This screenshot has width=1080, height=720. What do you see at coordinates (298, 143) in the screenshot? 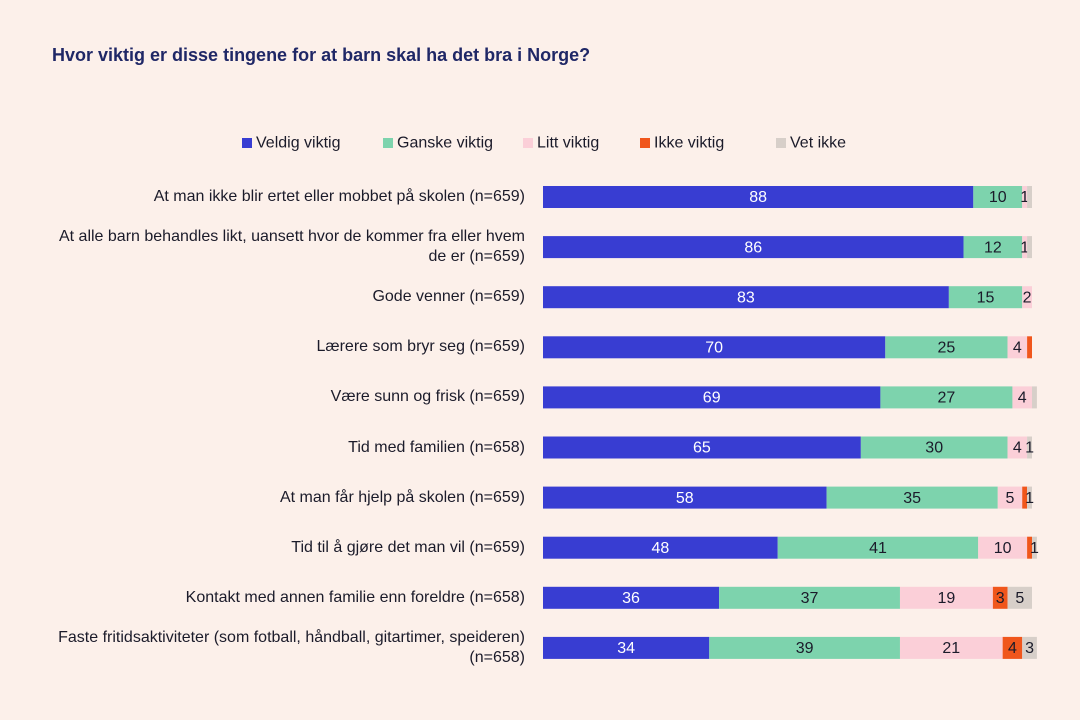
I see `legend-label: Veldig viktig` at bounding box center [298, 143].